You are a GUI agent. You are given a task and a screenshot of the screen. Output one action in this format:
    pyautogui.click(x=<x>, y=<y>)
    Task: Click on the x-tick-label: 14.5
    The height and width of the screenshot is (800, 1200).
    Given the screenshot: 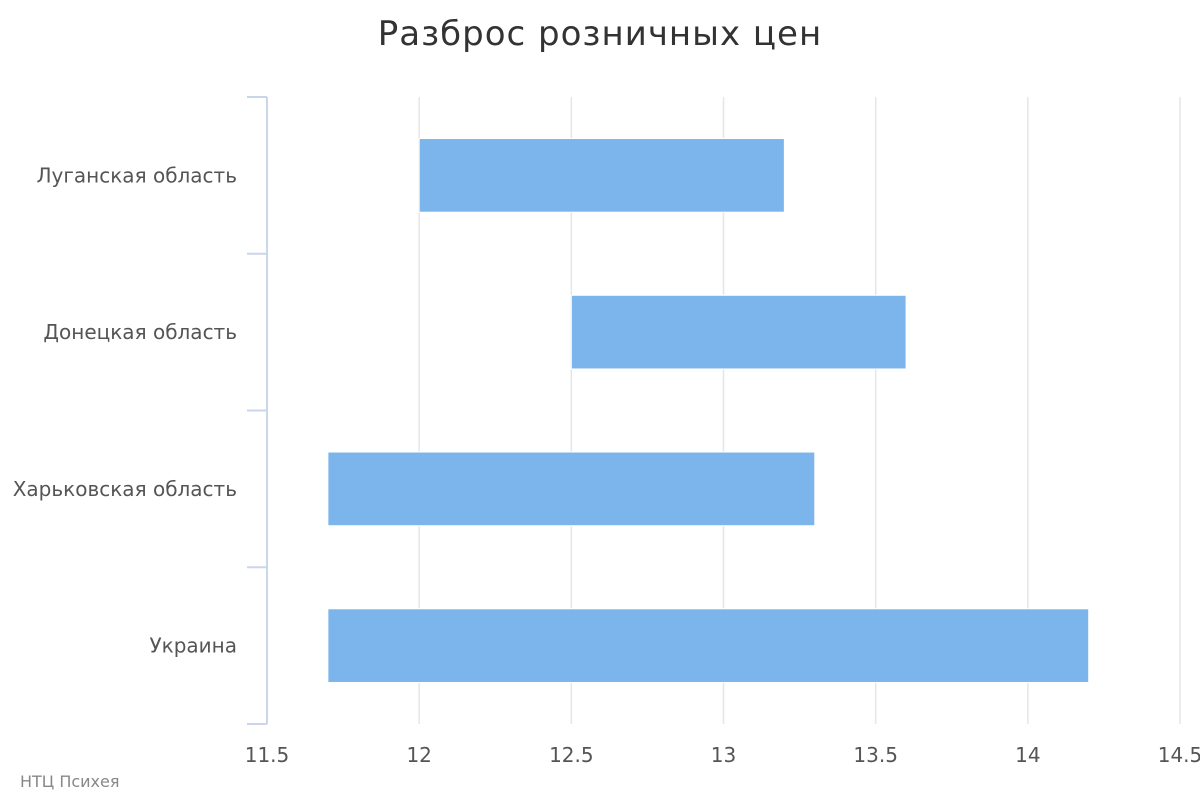 What is the action you would take?
    pyautogui.click(x=1179, y=755)
    